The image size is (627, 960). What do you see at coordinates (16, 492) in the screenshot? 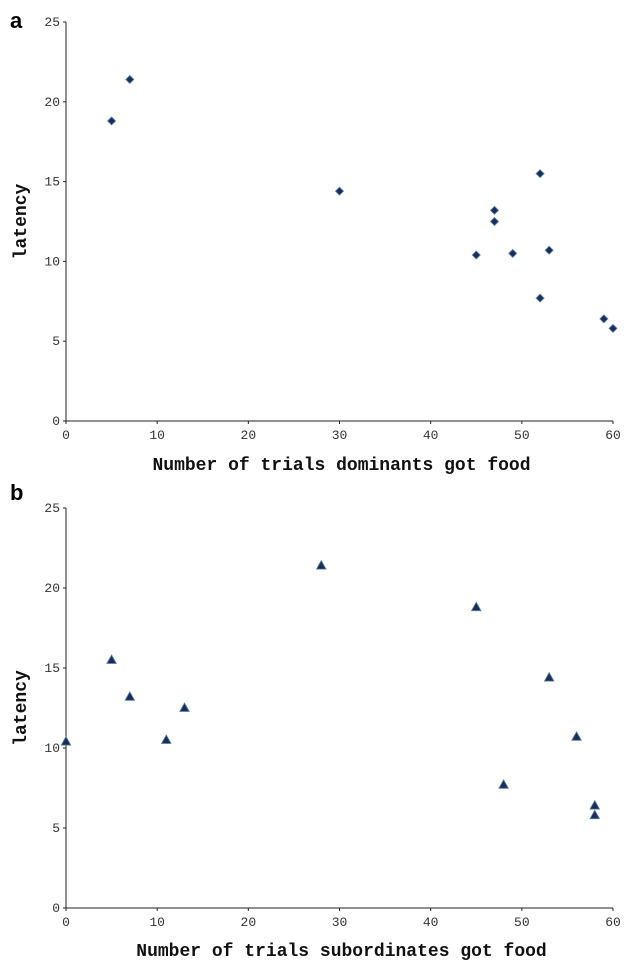
I see `panel-label: b` at bounding box center [16, 492].